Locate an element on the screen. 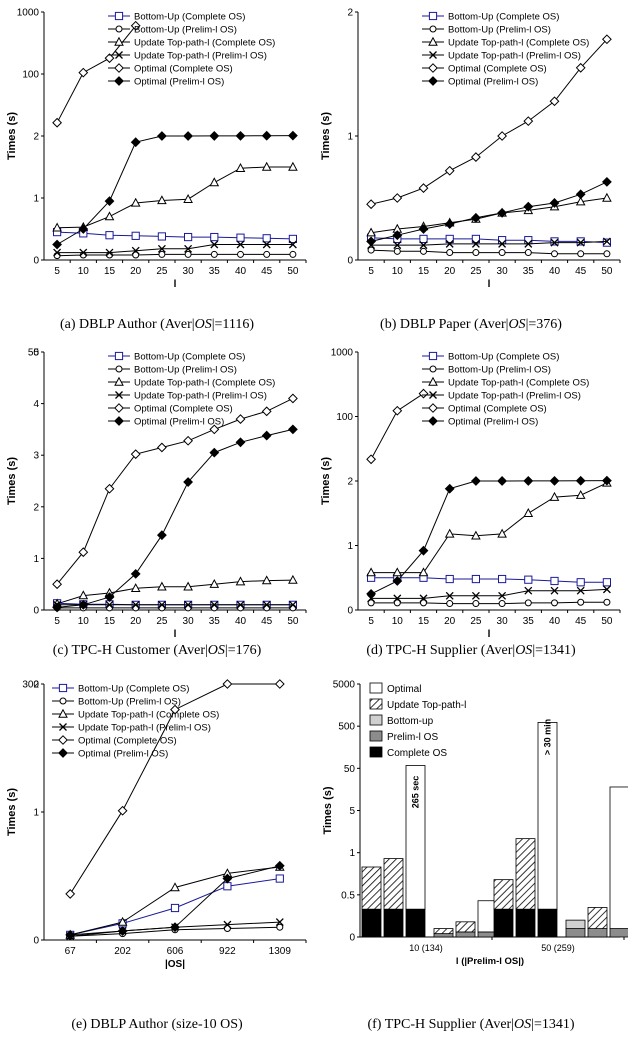  y-axis-label: Times (s) is located at coordinates (12, 481).